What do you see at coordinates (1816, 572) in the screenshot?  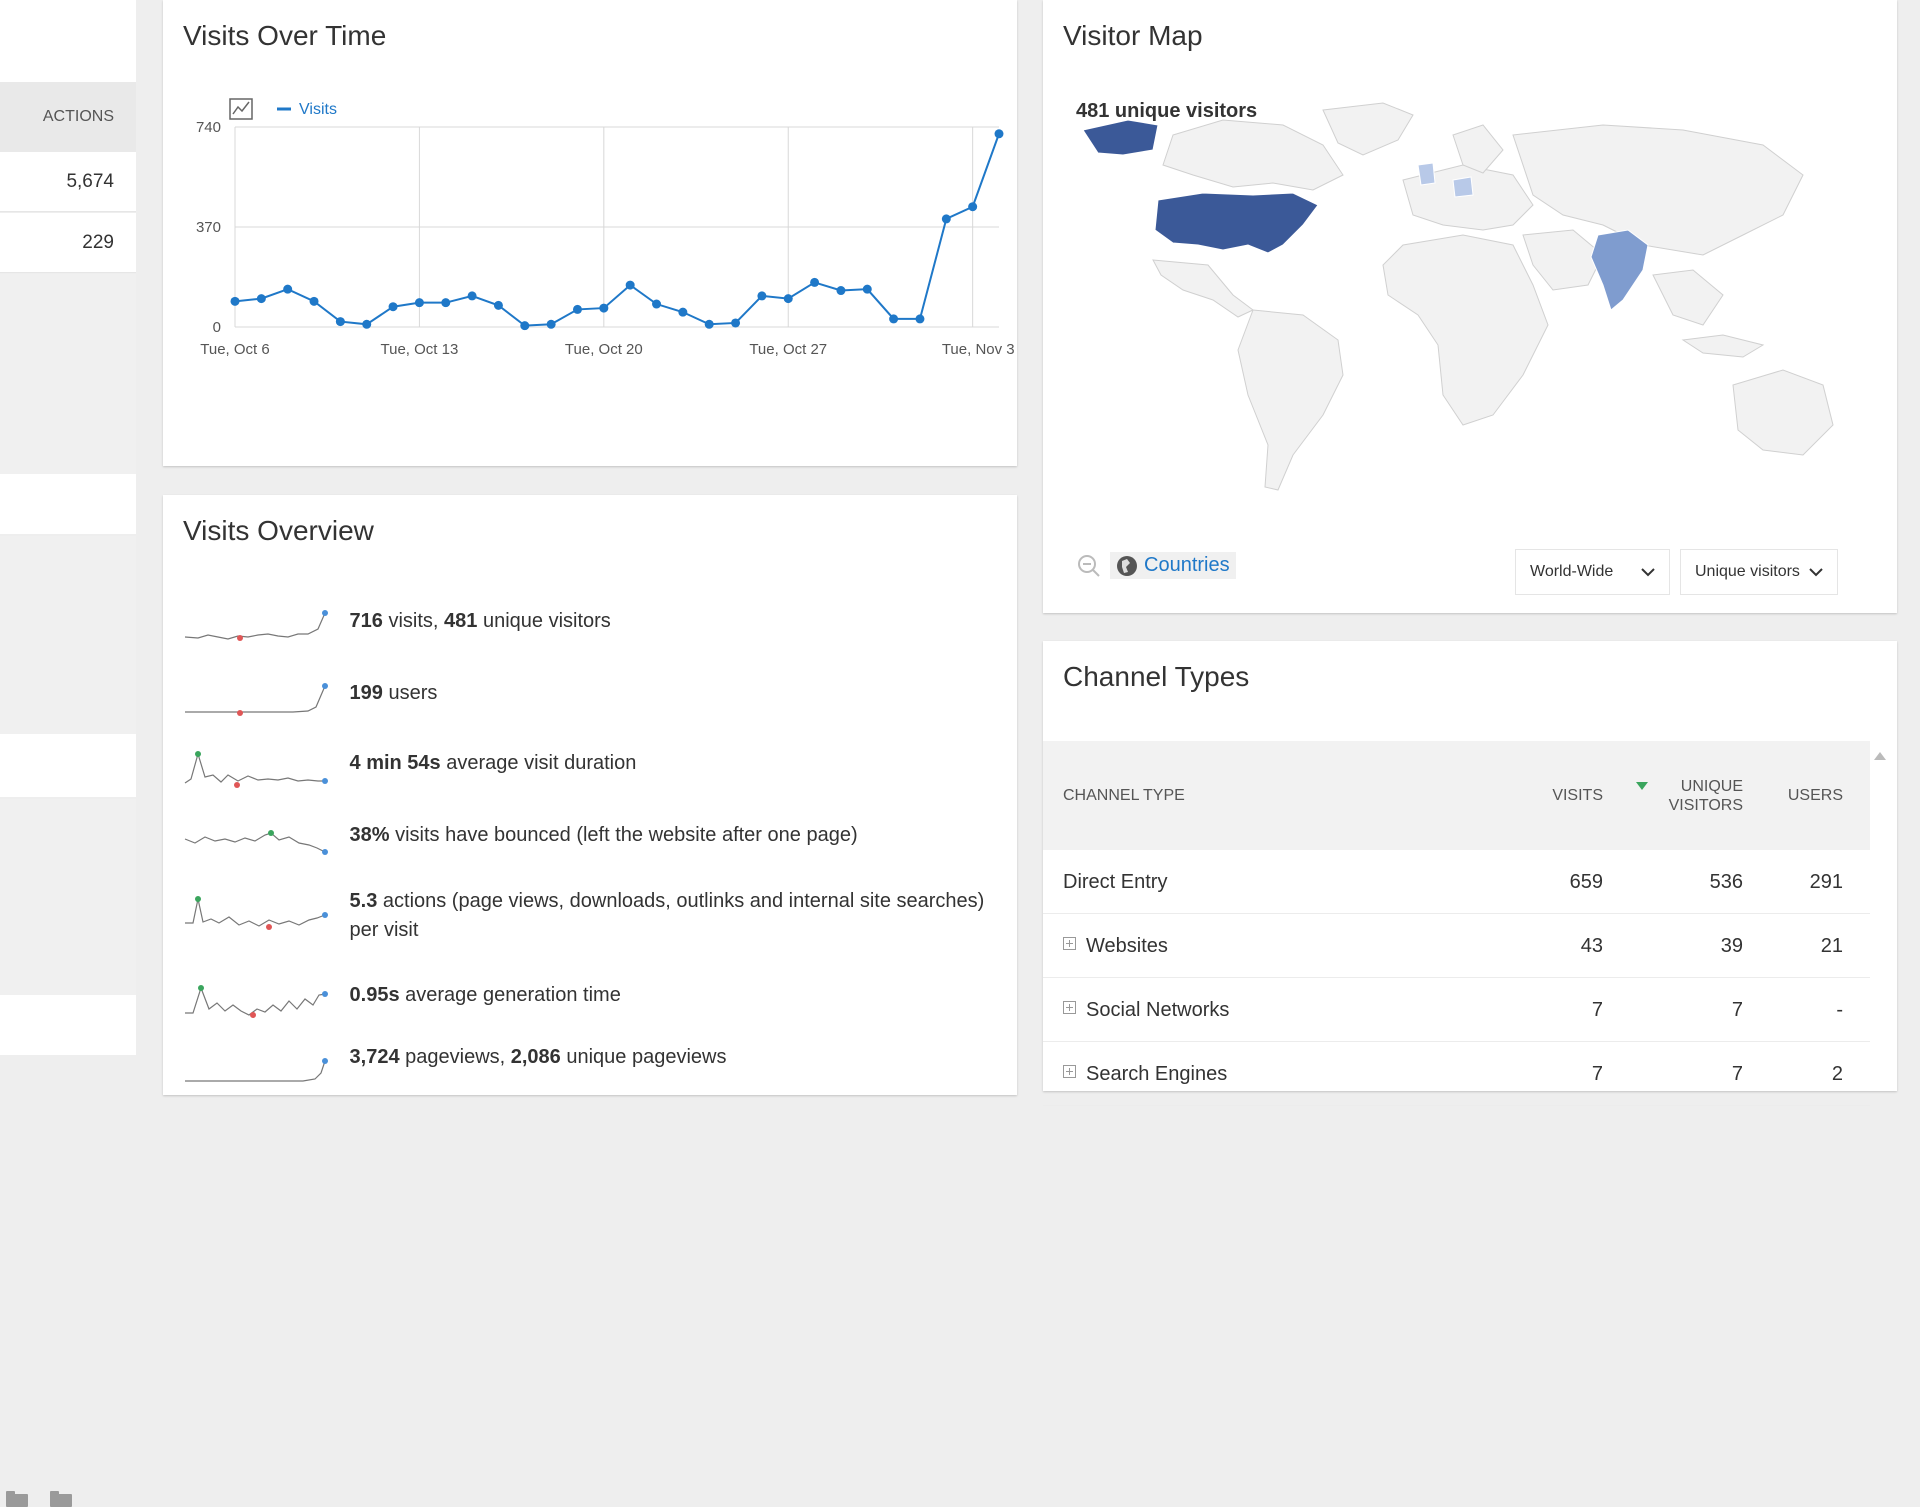 I see `chevron-down-icon` at bounding box center [1816, 572].